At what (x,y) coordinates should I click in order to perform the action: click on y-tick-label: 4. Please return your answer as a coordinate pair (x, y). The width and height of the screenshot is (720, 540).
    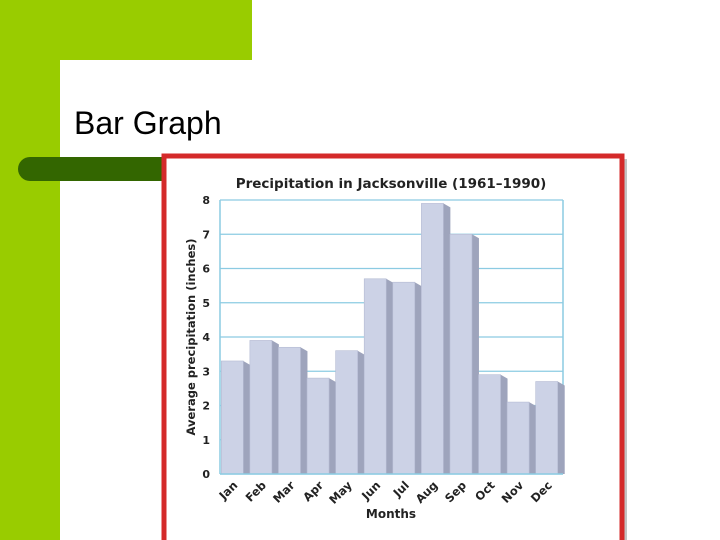
    Looking at the image, I should click on (206, 337).